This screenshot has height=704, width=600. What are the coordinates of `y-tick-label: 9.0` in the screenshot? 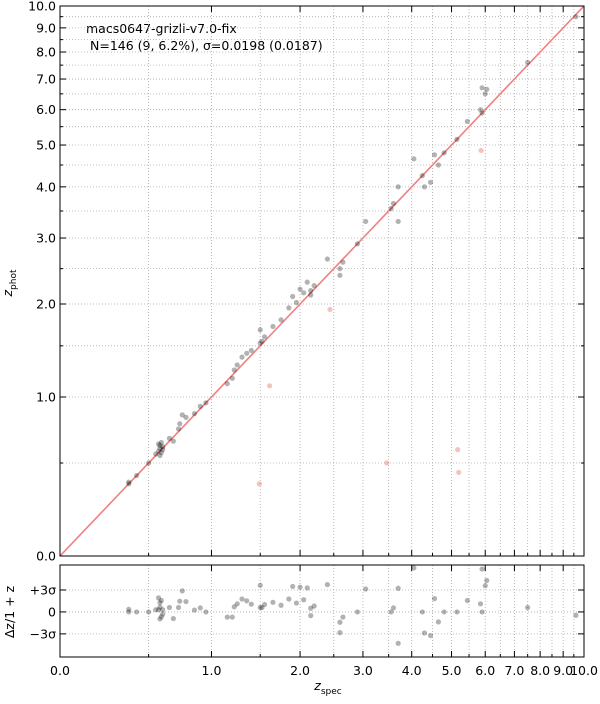 It's located at (46, 27).